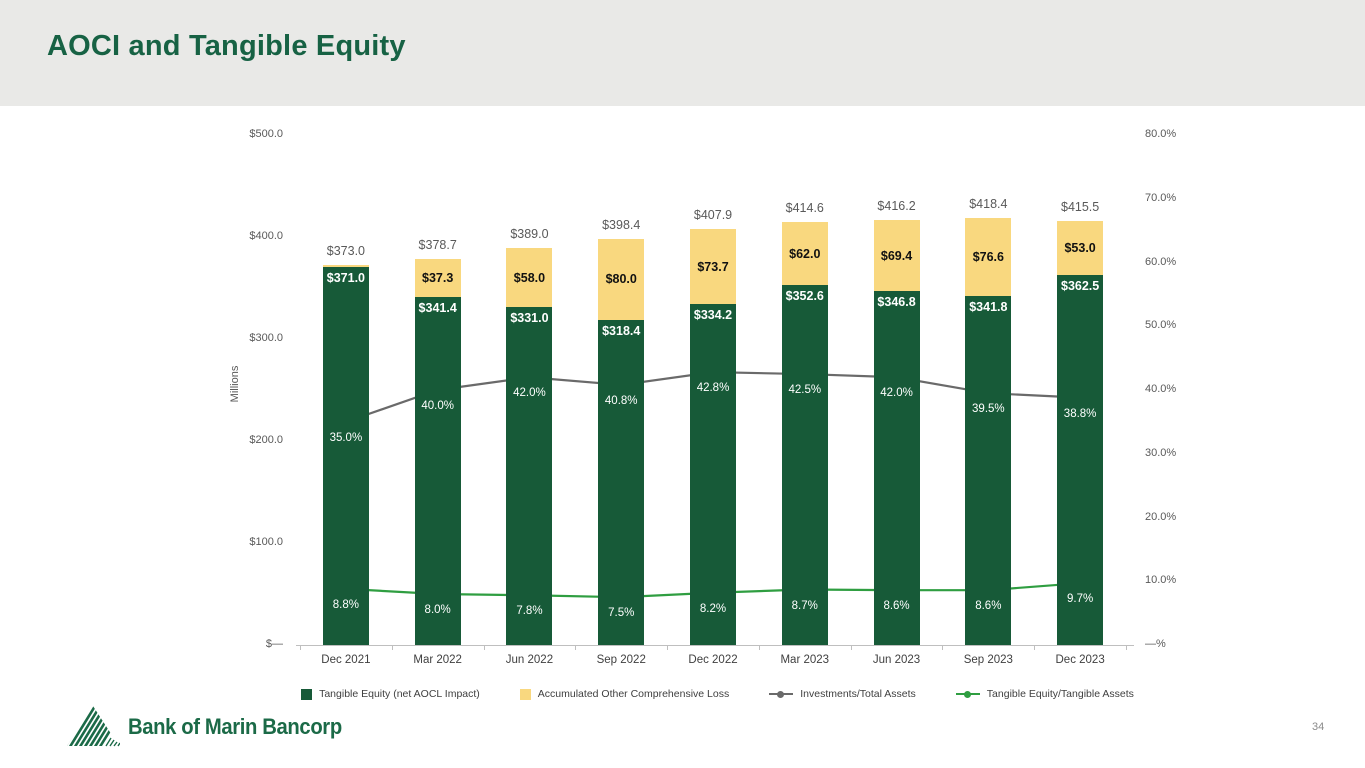 This screenshot has height=768, width=1365. Describe the element at coordinates (437, 610) in the screenshot. I see `tangible-ratio-line-label: 8.0%` at that location.